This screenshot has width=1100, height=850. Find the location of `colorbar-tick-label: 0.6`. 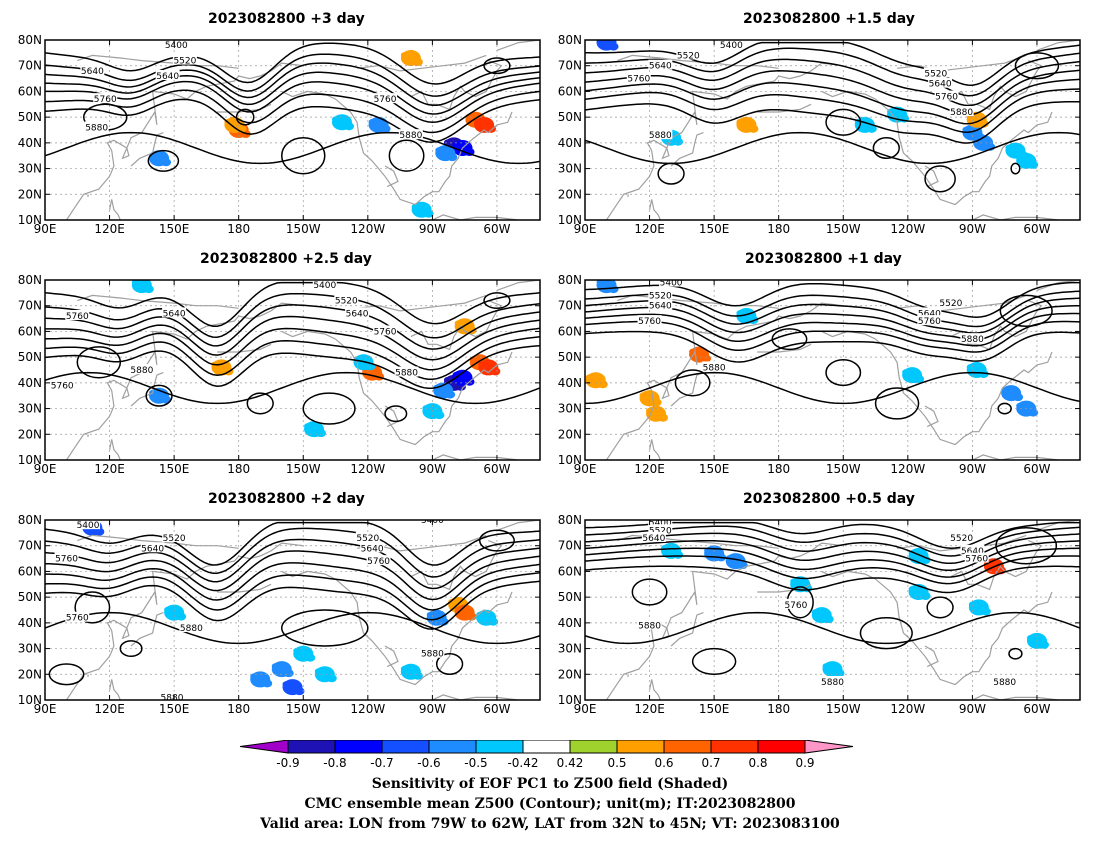

colorbar-tick-label: 0.6 is located at coordinates (663, 763).